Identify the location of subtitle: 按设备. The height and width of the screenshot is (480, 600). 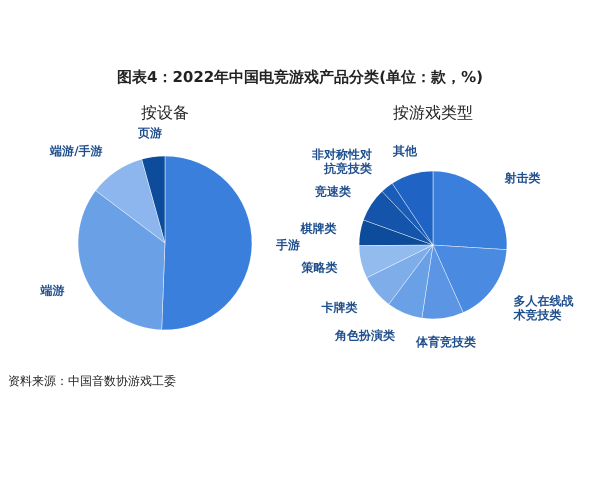
(165, 112).